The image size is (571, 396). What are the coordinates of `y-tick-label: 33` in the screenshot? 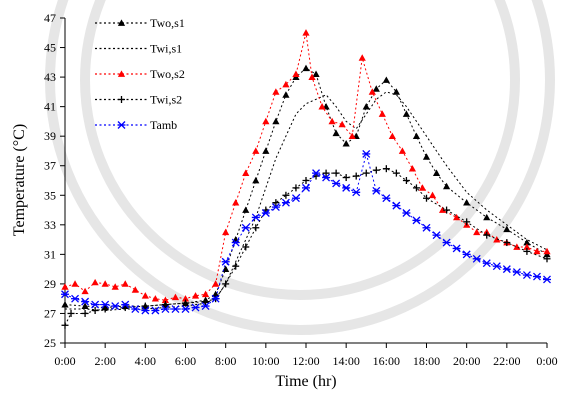 It's located at (50, 225).